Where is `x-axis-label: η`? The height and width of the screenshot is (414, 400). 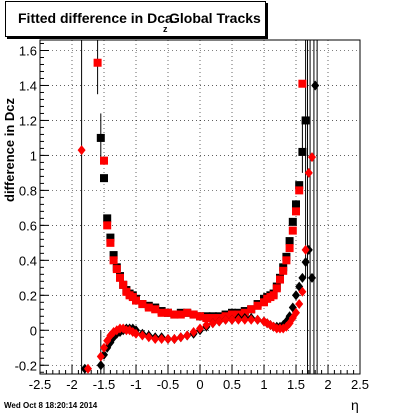
x-axis-label: η is located at coordinates (355, 405).